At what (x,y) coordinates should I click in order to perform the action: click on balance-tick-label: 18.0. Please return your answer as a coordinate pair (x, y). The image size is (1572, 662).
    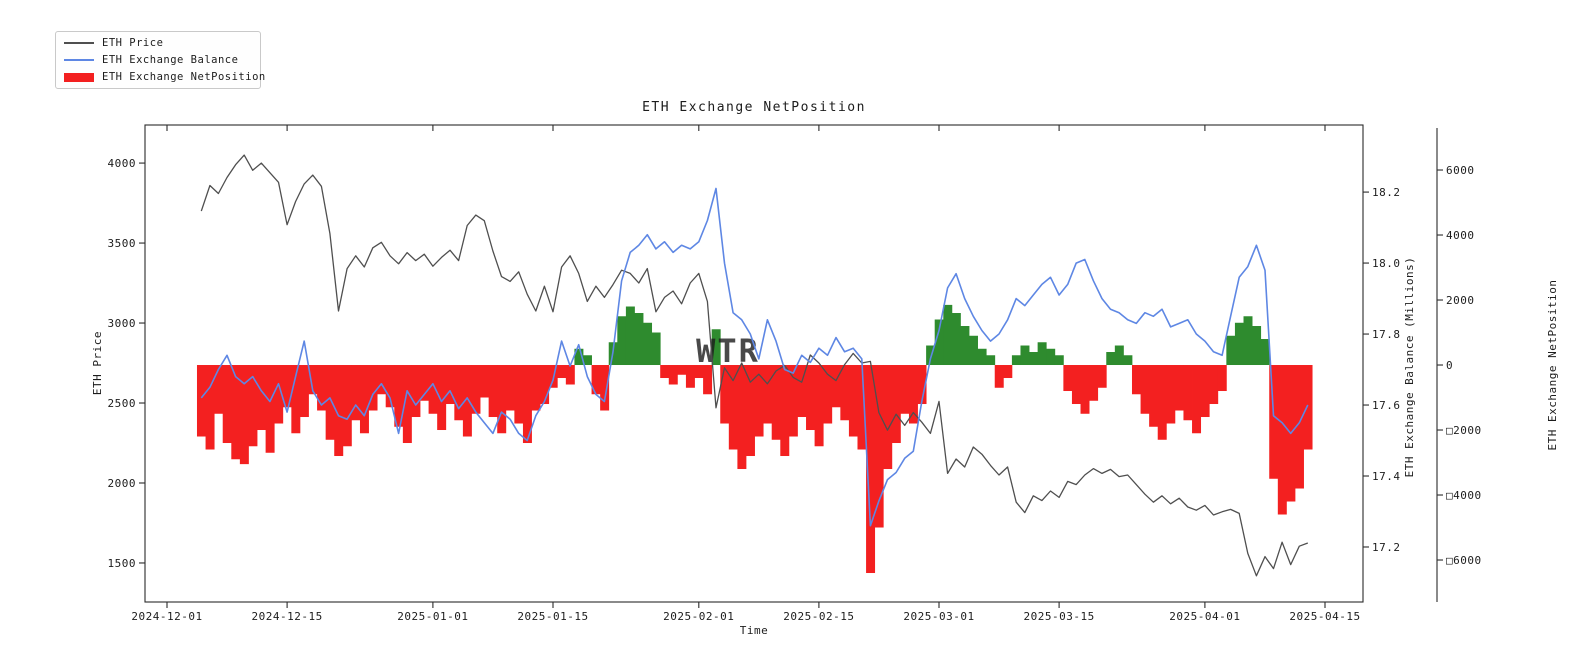
    Looking at the image, I should click on (1386, 263).